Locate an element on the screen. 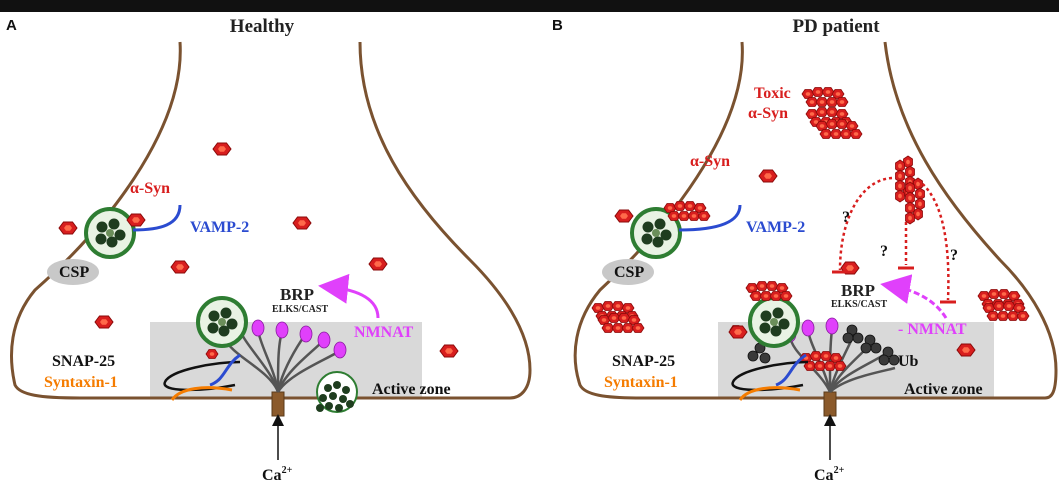 This screenshot has width=1059, height=491. panel-a-vamp-line is located at coordinates (157, 218).